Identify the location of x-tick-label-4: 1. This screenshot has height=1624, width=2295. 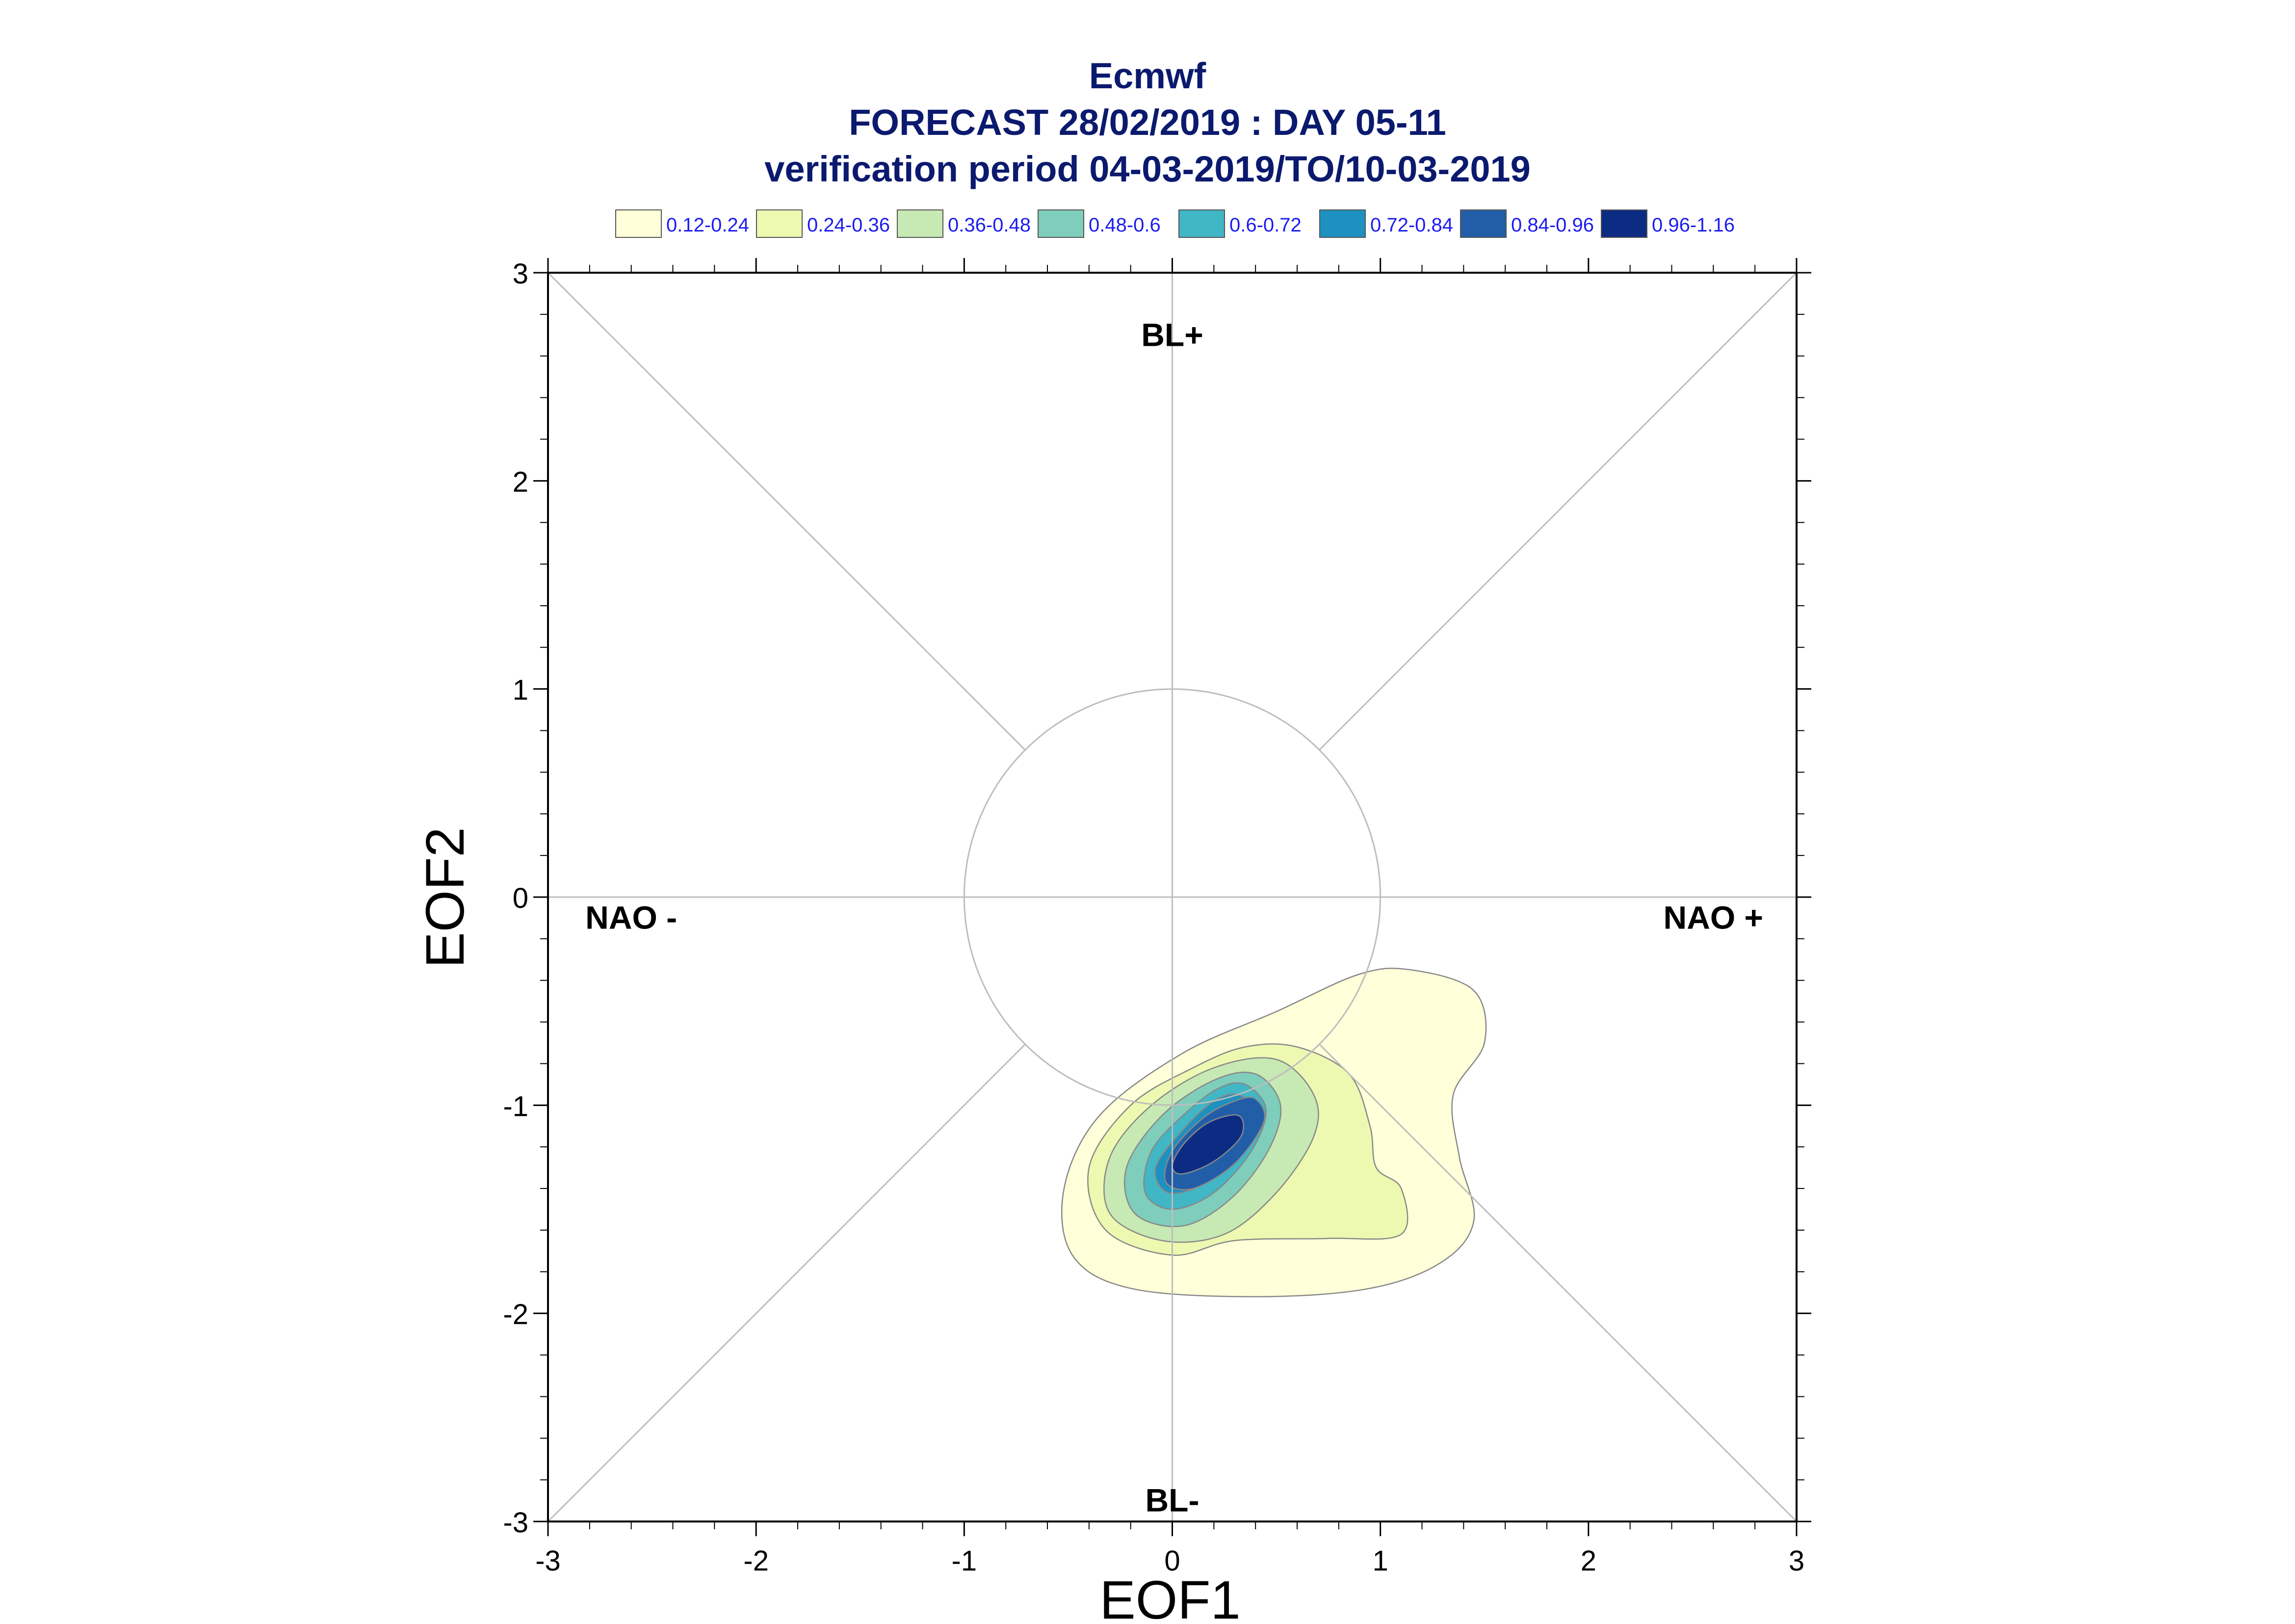
(1381, 1561).